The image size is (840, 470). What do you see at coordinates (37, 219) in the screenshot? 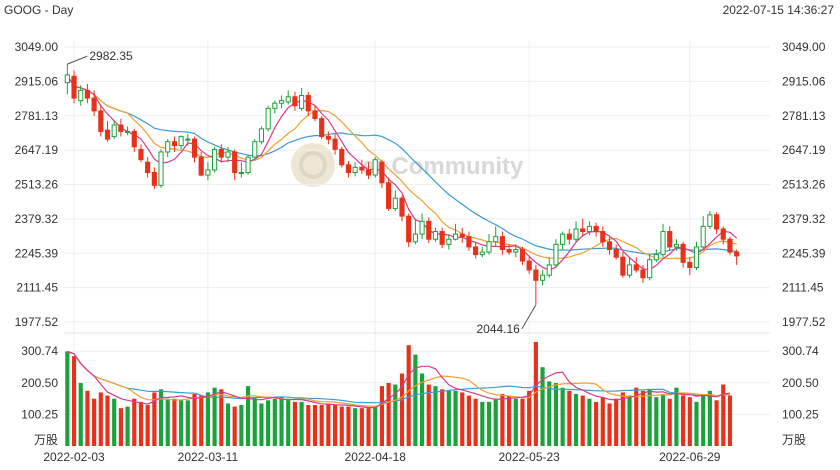
I see `price-tick-label-left: 2379.32` at bounding box center [37, 219].